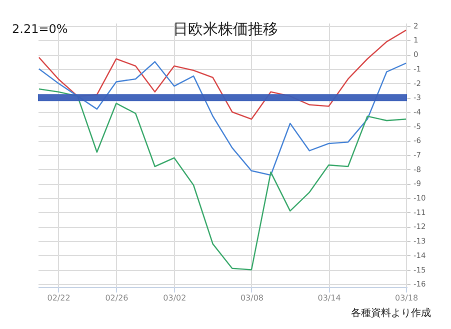 The image size is (451, 329). What do you see at coordinates (252, 298) in the screenshot?
I see `x-tick-label: 03/08` at bounding box center [252, 298].